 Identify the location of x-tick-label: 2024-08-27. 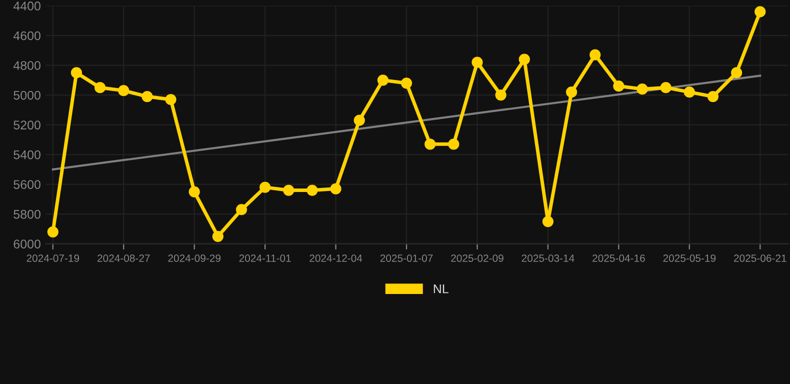
(124, 258).